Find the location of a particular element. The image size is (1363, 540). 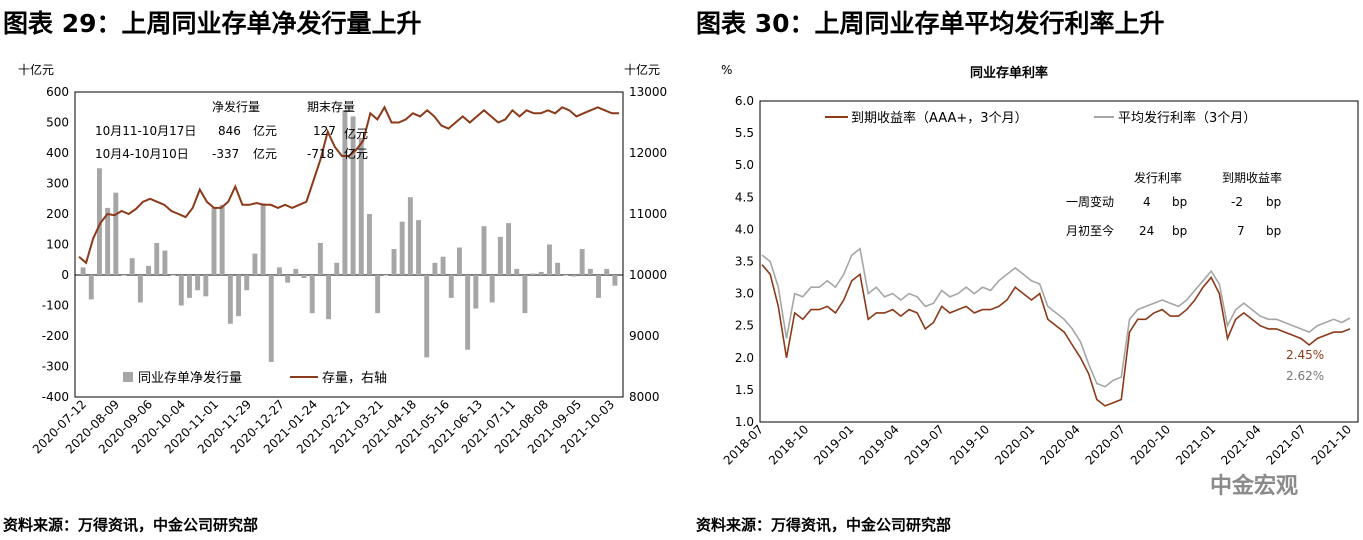

r-y-tick: 6.0 is located at coordinates (744, 101).